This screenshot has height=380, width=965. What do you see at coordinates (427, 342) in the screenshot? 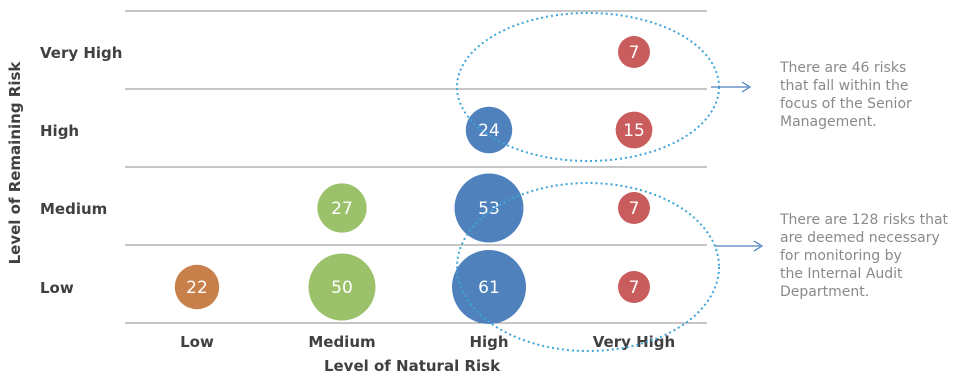
I see `x-tick-labels: Low Medium High Very High` at bounding box center [427, 342].